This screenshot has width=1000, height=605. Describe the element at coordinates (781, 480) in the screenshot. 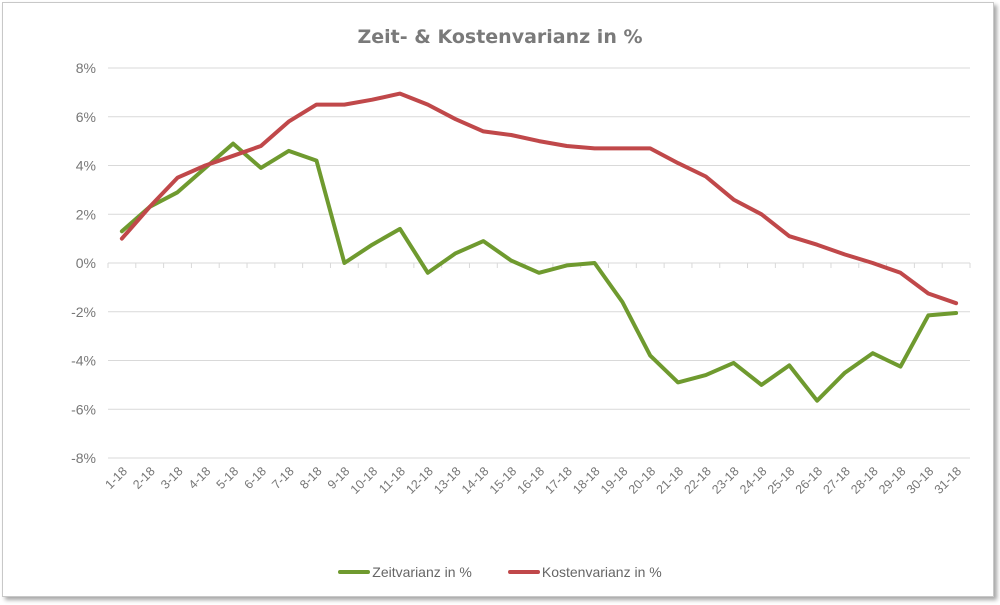

I see `x-tick-label: 25-18` at that location.